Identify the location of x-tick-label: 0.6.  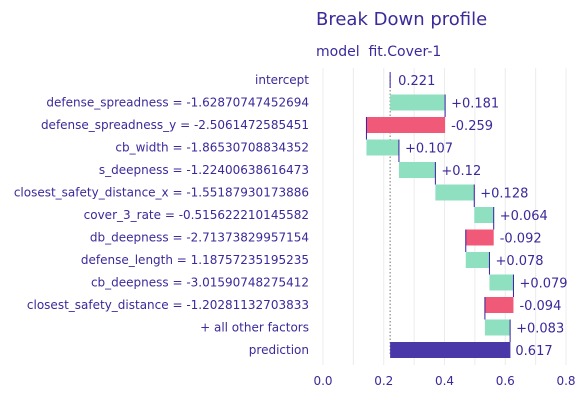
(505, 381).